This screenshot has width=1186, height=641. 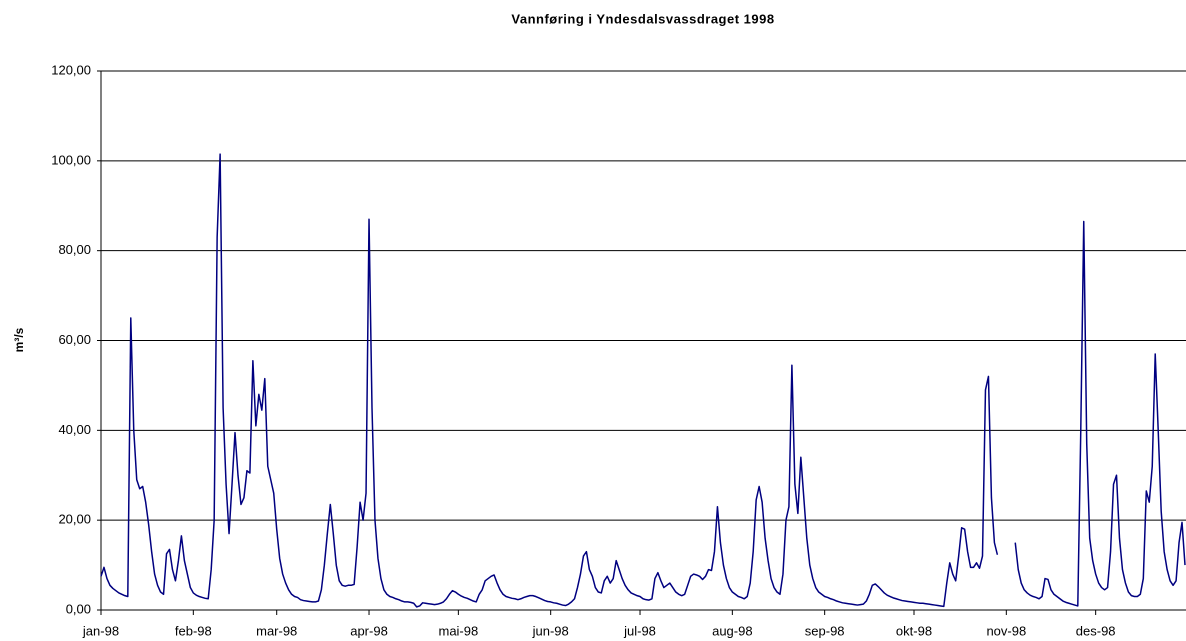 What do you see at coordinates (78, 608) in the screenshot?
I see `y-tick-label: 0,00` at bounding box center [78, 608].